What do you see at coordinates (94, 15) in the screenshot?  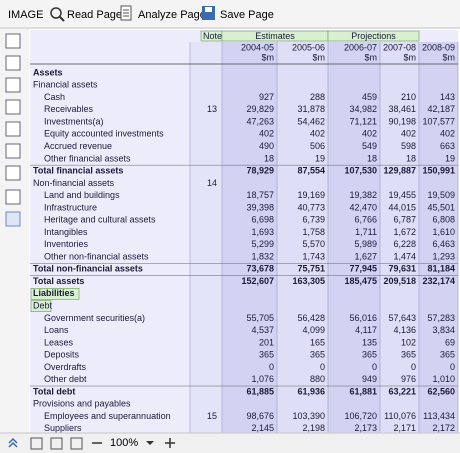 I see `button-label: Read Page` at bounding box center [94, 15].